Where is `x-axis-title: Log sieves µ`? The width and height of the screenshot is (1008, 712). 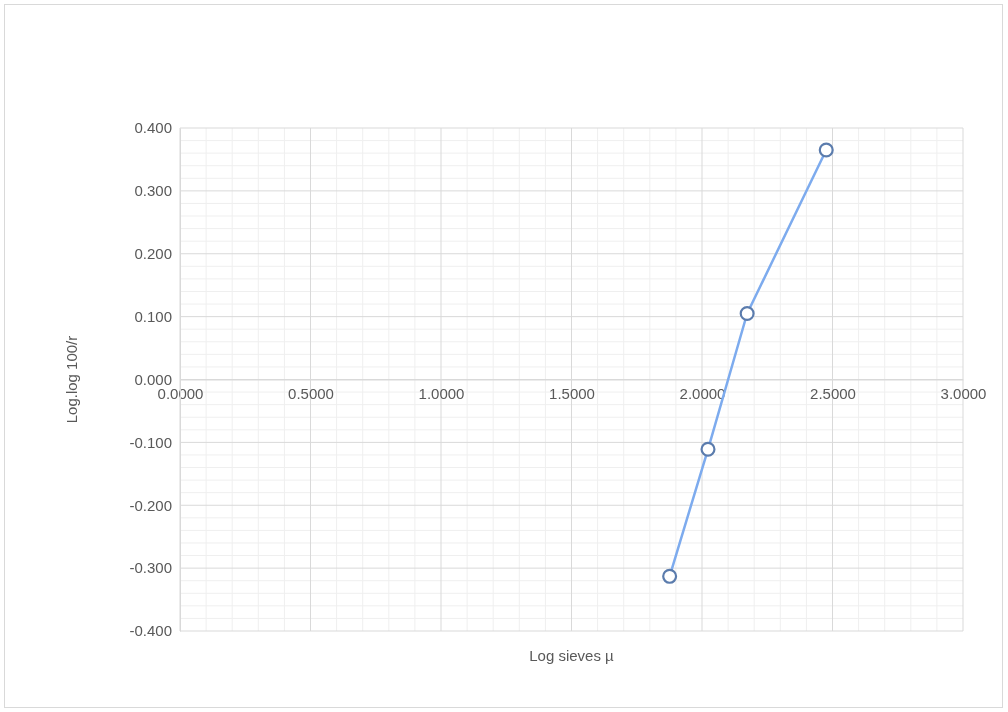 x-axis-title: Log sieves µ is located at coordinates (572, 655).